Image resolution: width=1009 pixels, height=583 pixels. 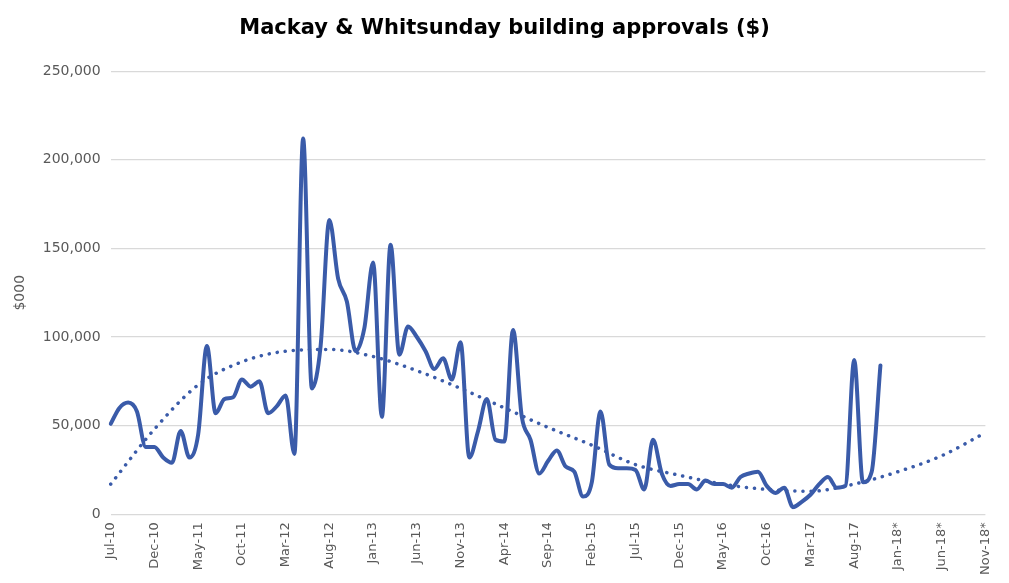 I want to click on x-tick-label: Dec-10, so click(x=153, y=545).